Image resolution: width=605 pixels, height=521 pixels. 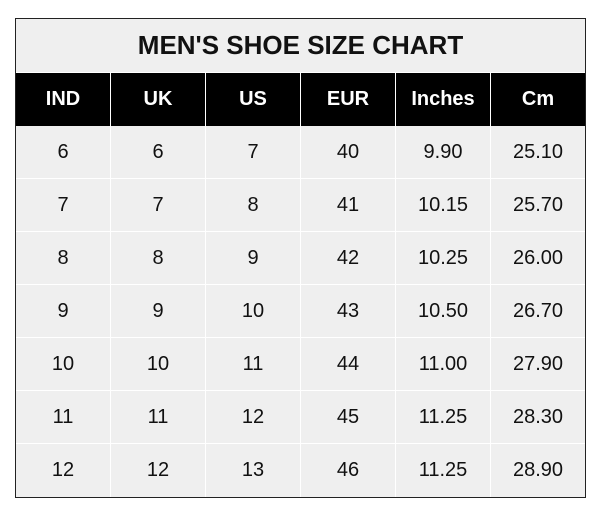 I want to click on table-cell: 10.50, so click(x=443, y=311).